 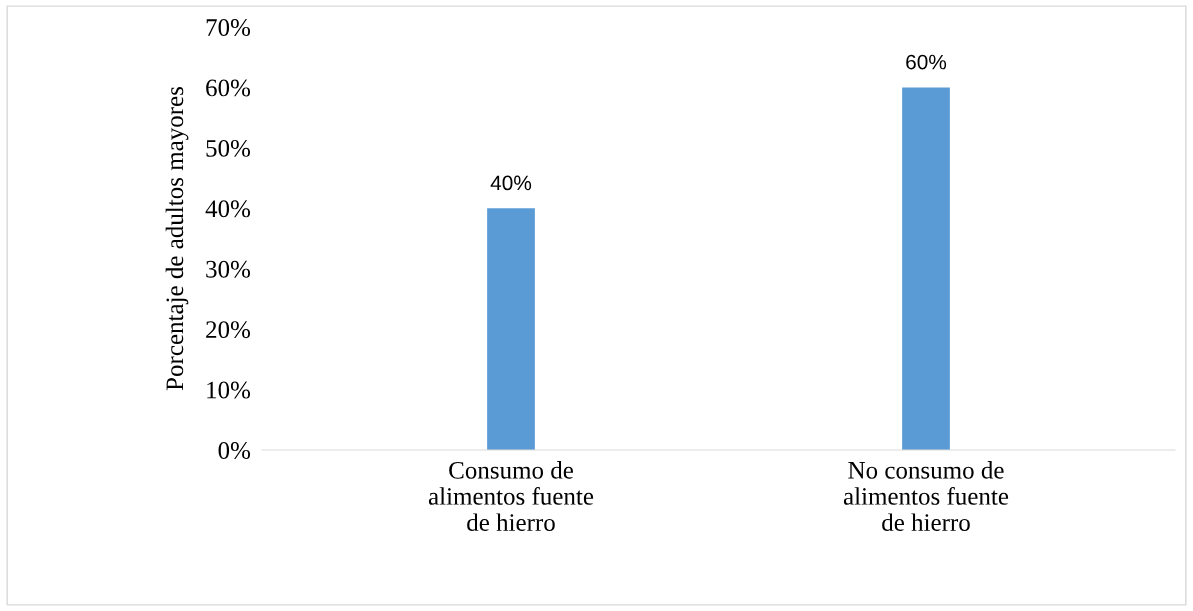 What do you see at coordinates (228, 27) in the screenshot?
I see `y-tick-label: 70%` at bounding box center [228, 27].